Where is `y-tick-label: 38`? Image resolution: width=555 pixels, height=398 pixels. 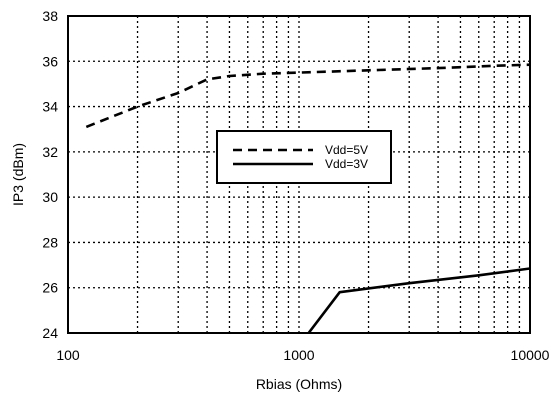 y-tick-label: 38 is located at coordinates (50, 16).